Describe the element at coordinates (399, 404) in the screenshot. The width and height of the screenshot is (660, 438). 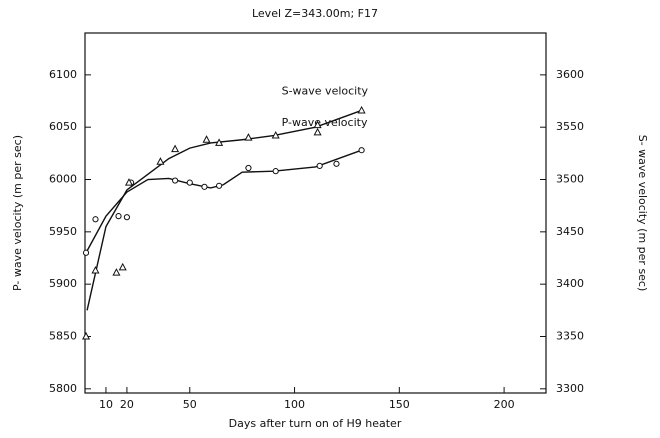
I see `x-tick-label: 150` at that location.